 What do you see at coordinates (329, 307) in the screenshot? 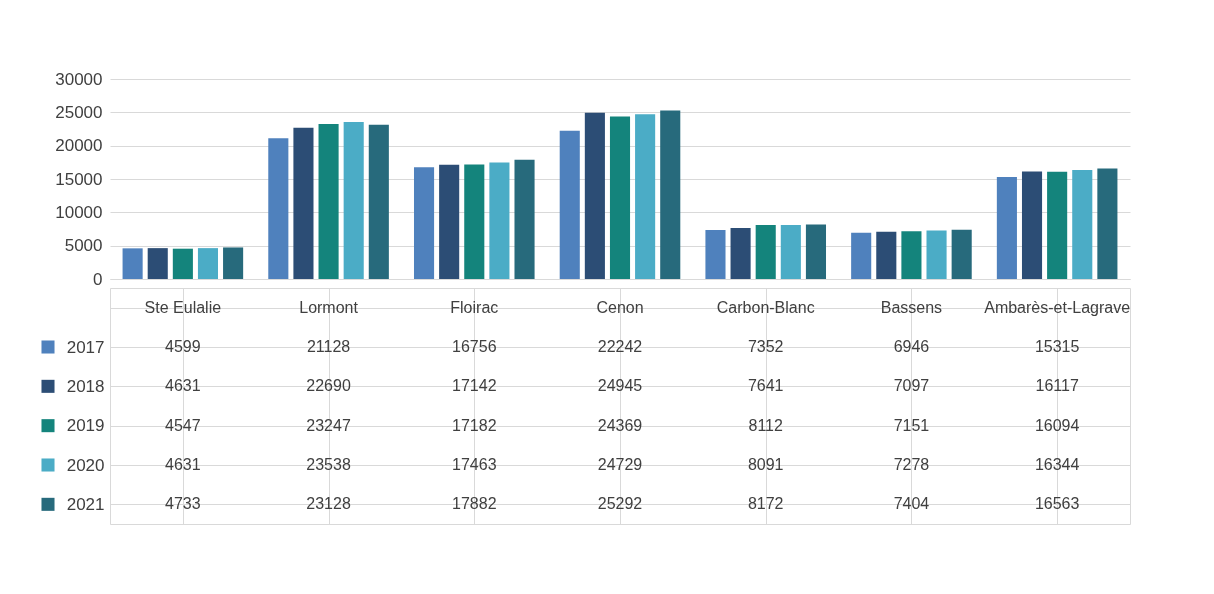
I see `x-tick-label: Lormont` at bounding box center [329, 307].